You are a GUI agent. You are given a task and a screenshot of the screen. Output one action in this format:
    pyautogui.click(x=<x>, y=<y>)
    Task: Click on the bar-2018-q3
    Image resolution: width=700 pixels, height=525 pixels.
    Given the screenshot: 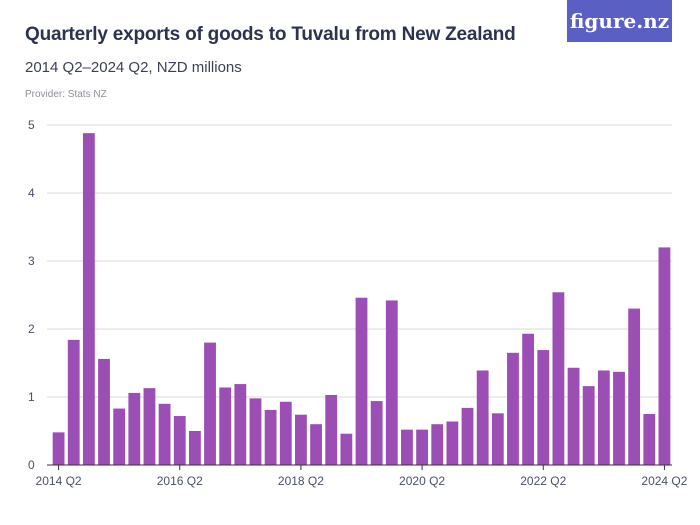 What is the action you would take?
    pyautogui.click(x=316, y=444)
    